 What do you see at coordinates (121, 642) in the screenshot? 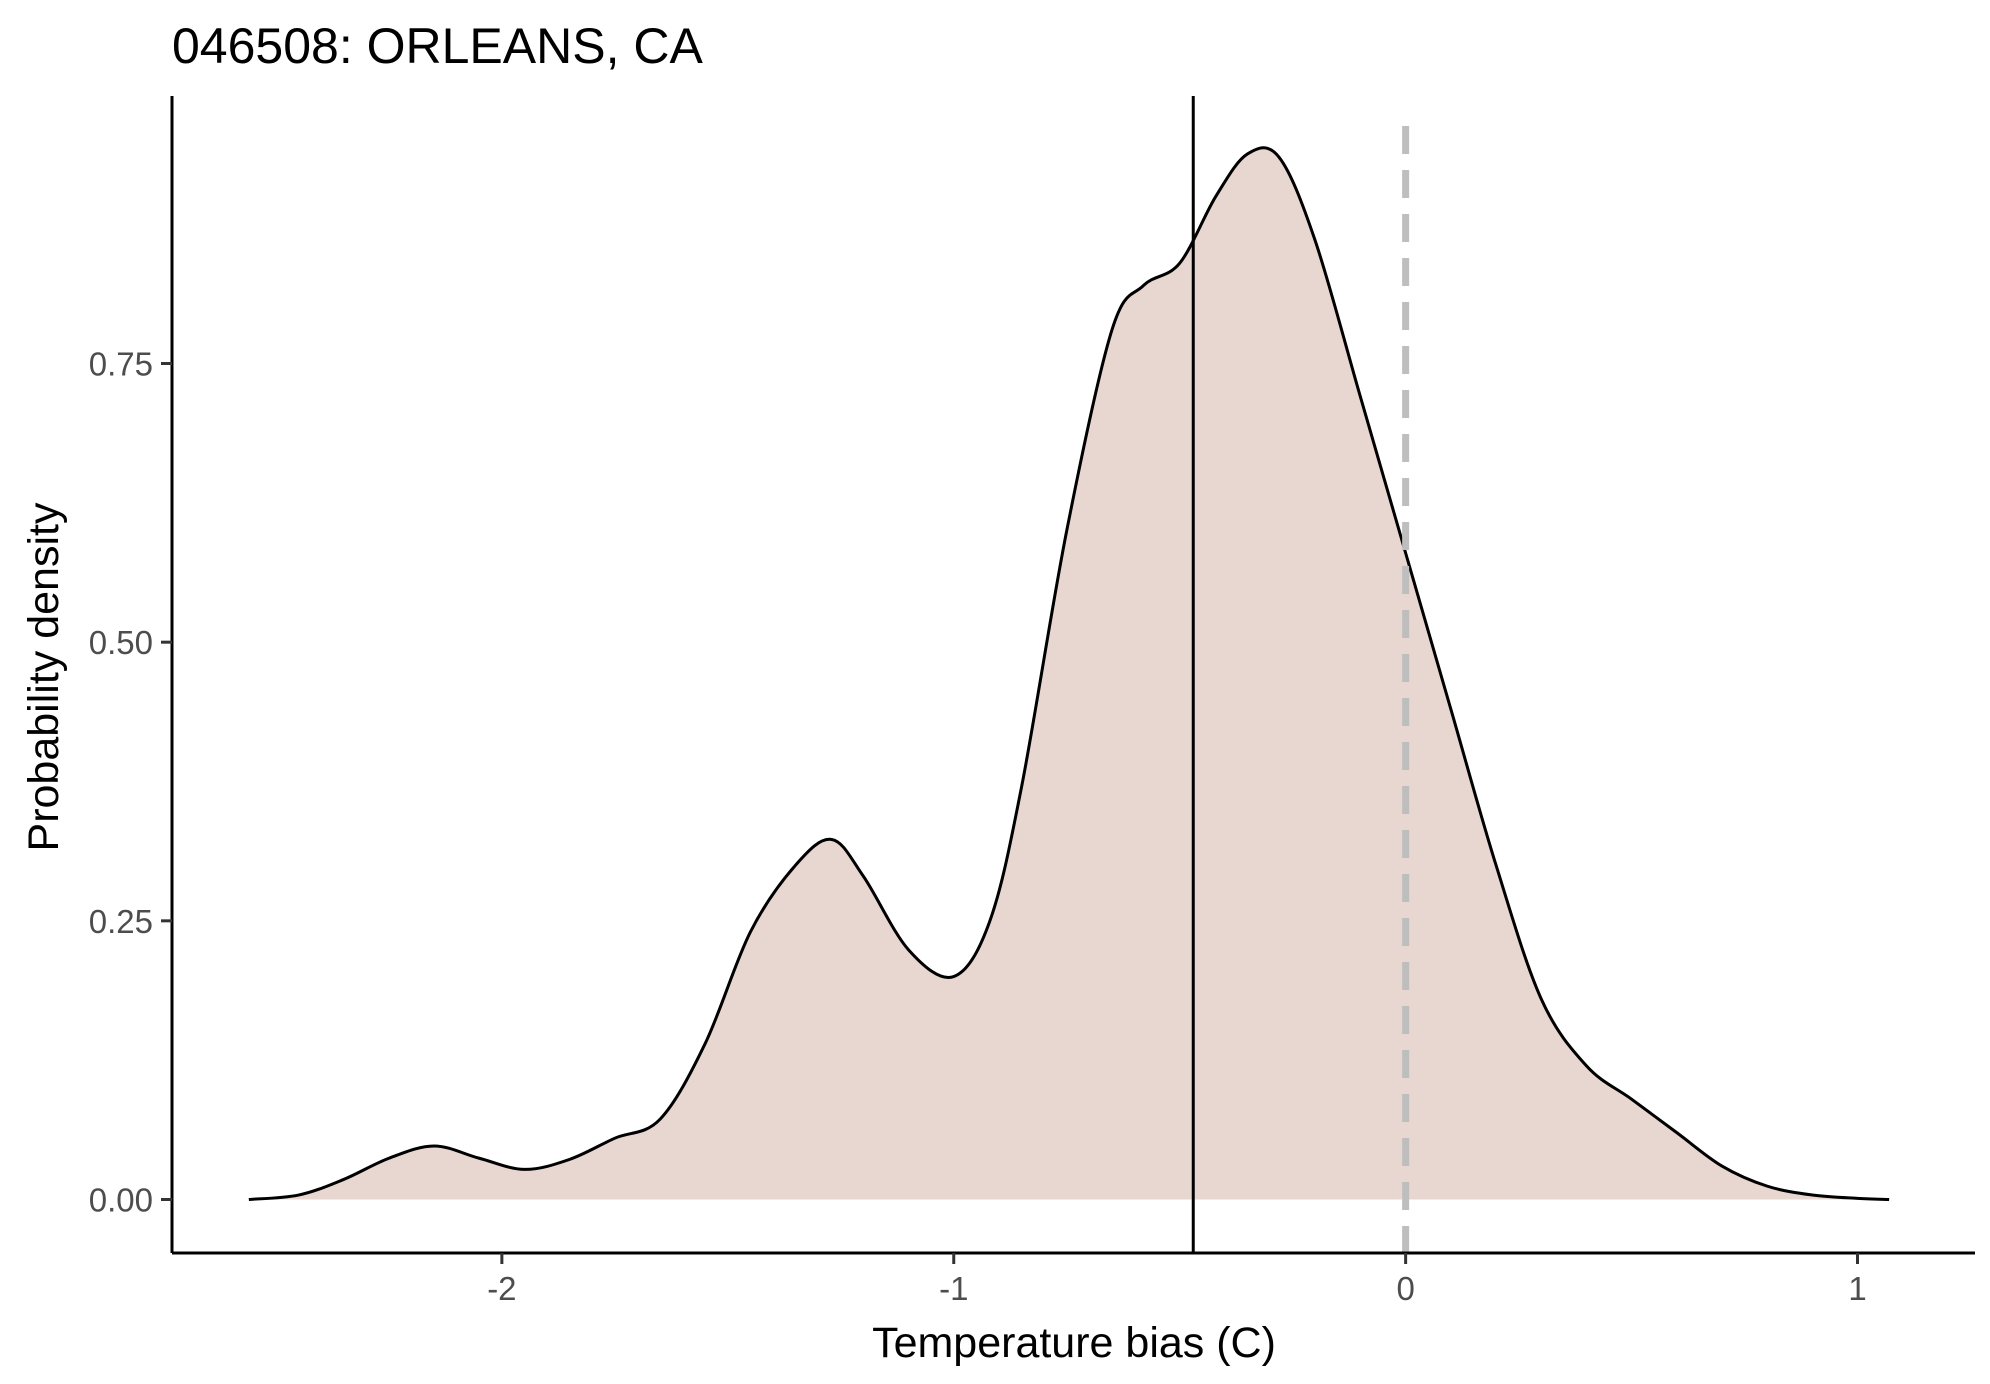
I see `y-tick-label: 0.50` at bounding box center [121, 642].